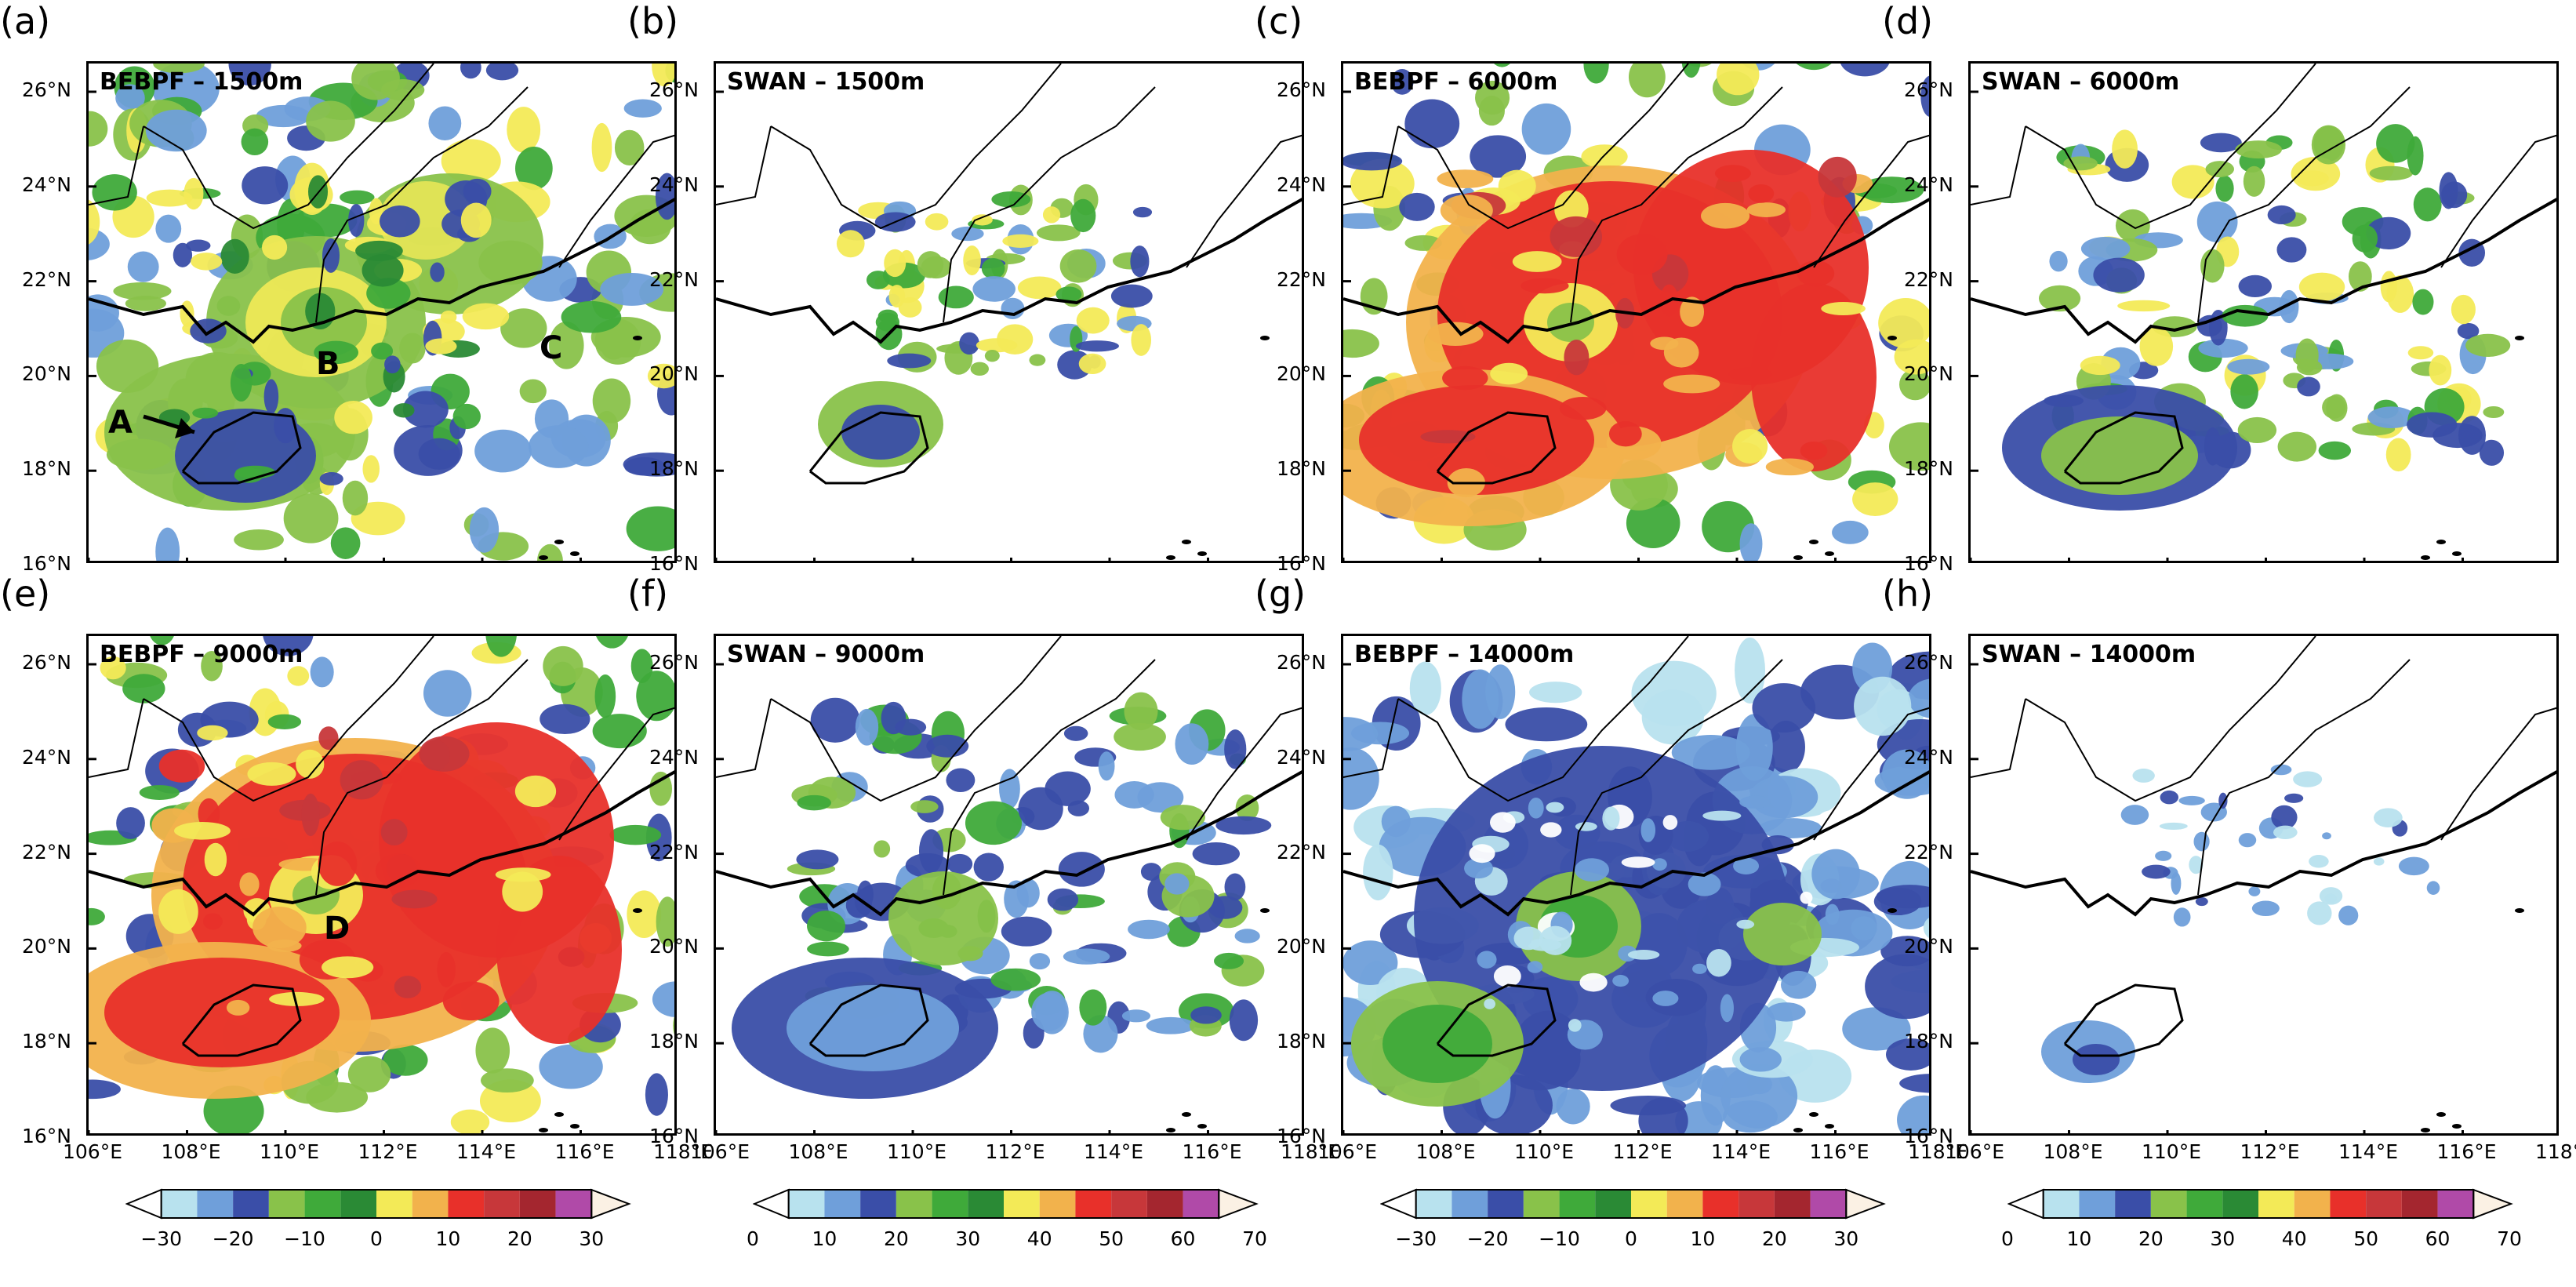  I want to click on panel-title: BEBPF – 9000m, so click(201, 654).